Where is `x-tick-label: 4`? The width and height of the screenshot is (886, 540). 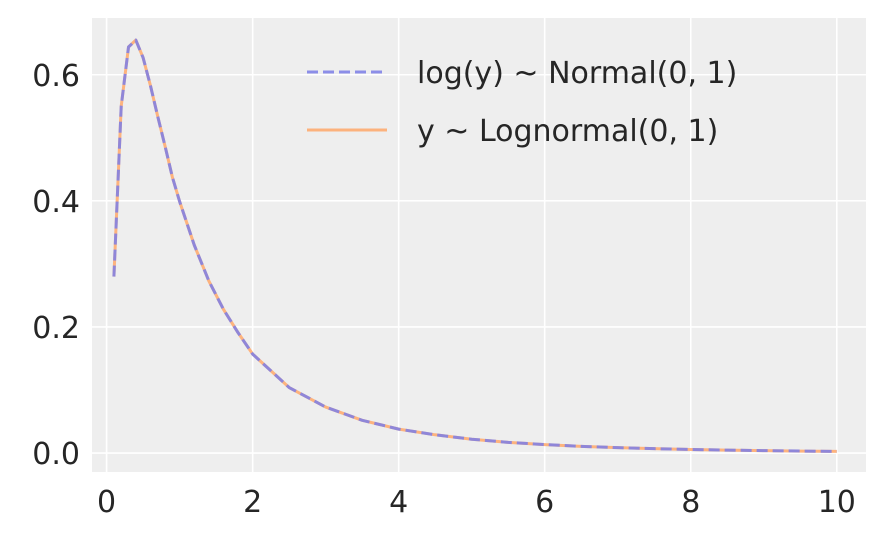 x-tick-label: 4 is located at coordinates (398, 502).